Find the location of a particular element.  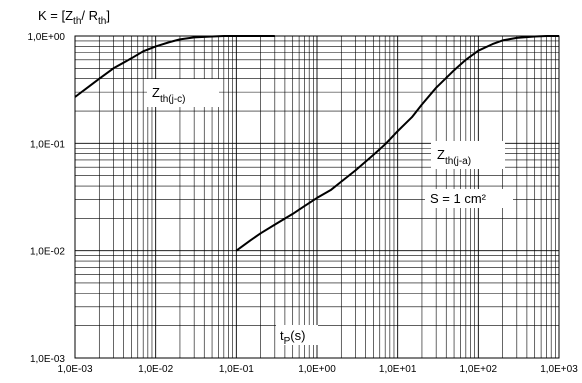

annotation-bg is located at coordinates (469, 198).